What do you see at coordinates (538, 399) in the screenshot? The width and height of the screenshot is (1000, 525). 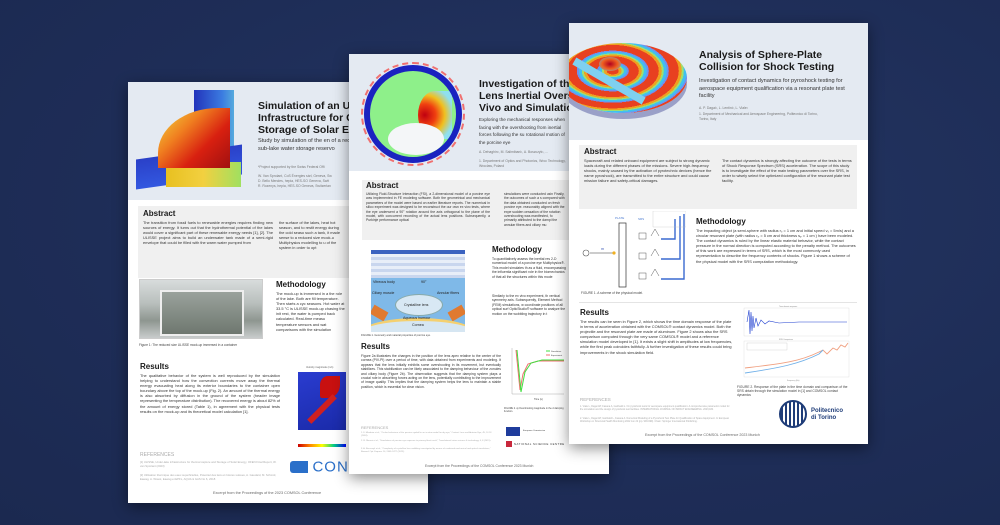 I see `x-axis-label: Time (s)` at bounding box center [538, 399].